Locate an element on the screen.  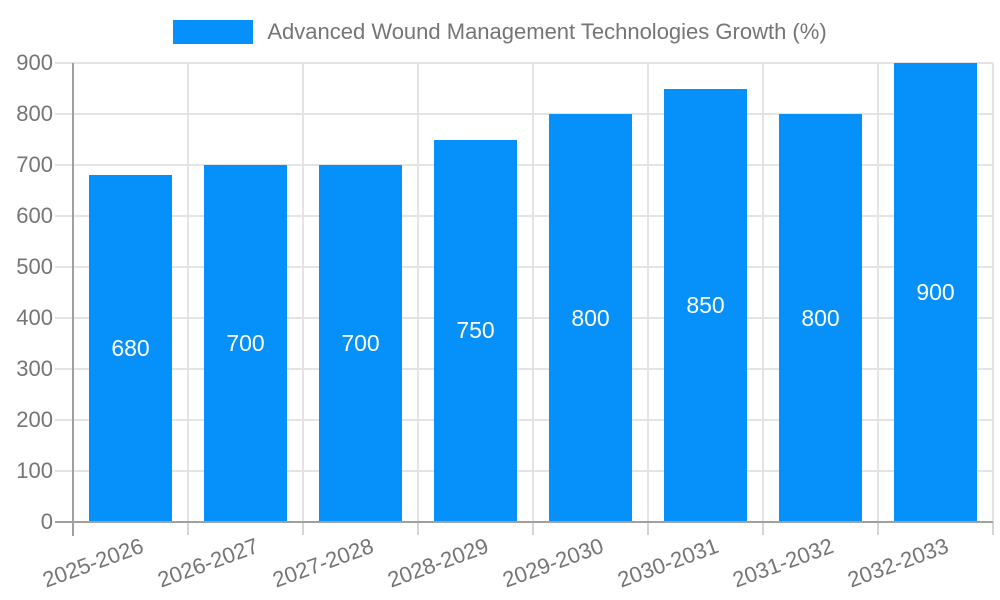
x-tick-label: 2029-2030 is located at coordinates (553, 563).